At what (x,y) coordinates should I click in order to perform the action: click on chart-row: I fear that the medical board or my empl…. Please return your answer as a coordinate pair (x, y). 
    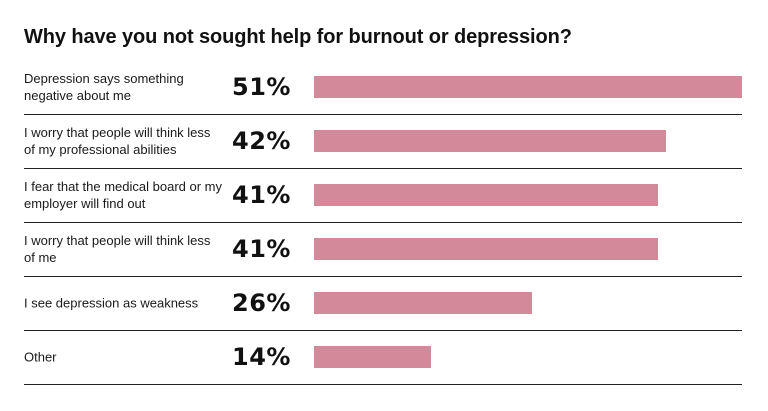
    Looking at the image, I should click on (384, 195).